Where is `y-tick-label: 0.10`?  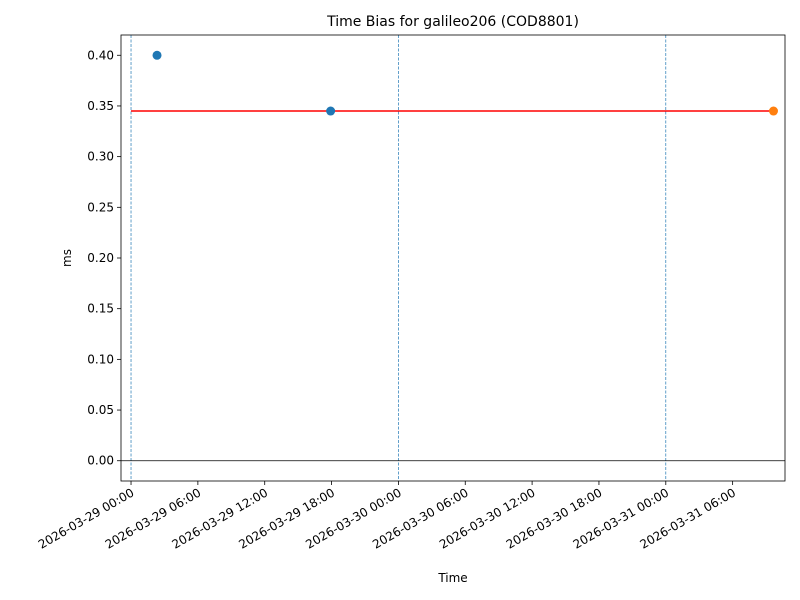 y-tick-label: 0.10 is located at coordinates (100, 359).